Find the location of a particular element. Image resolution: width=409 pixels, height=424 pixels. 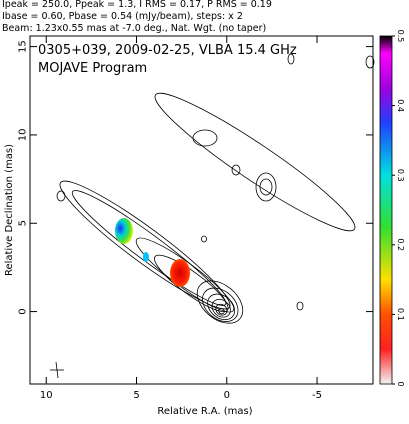

y-axis-label: Relative Declination (mas) is located at coordinates (9, 210).